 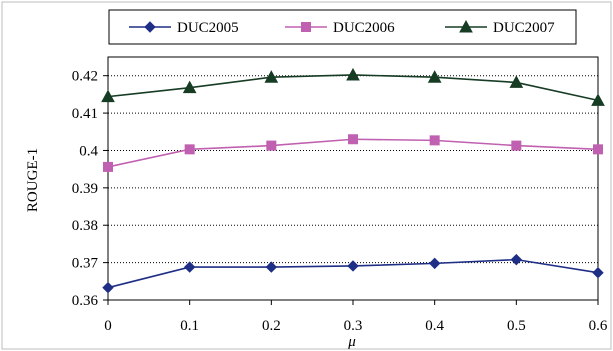 What do you see at coordinates (88, 151) in the screenshot?
I see `y-tick-label: 0.4` at bounding box center [88, 151].